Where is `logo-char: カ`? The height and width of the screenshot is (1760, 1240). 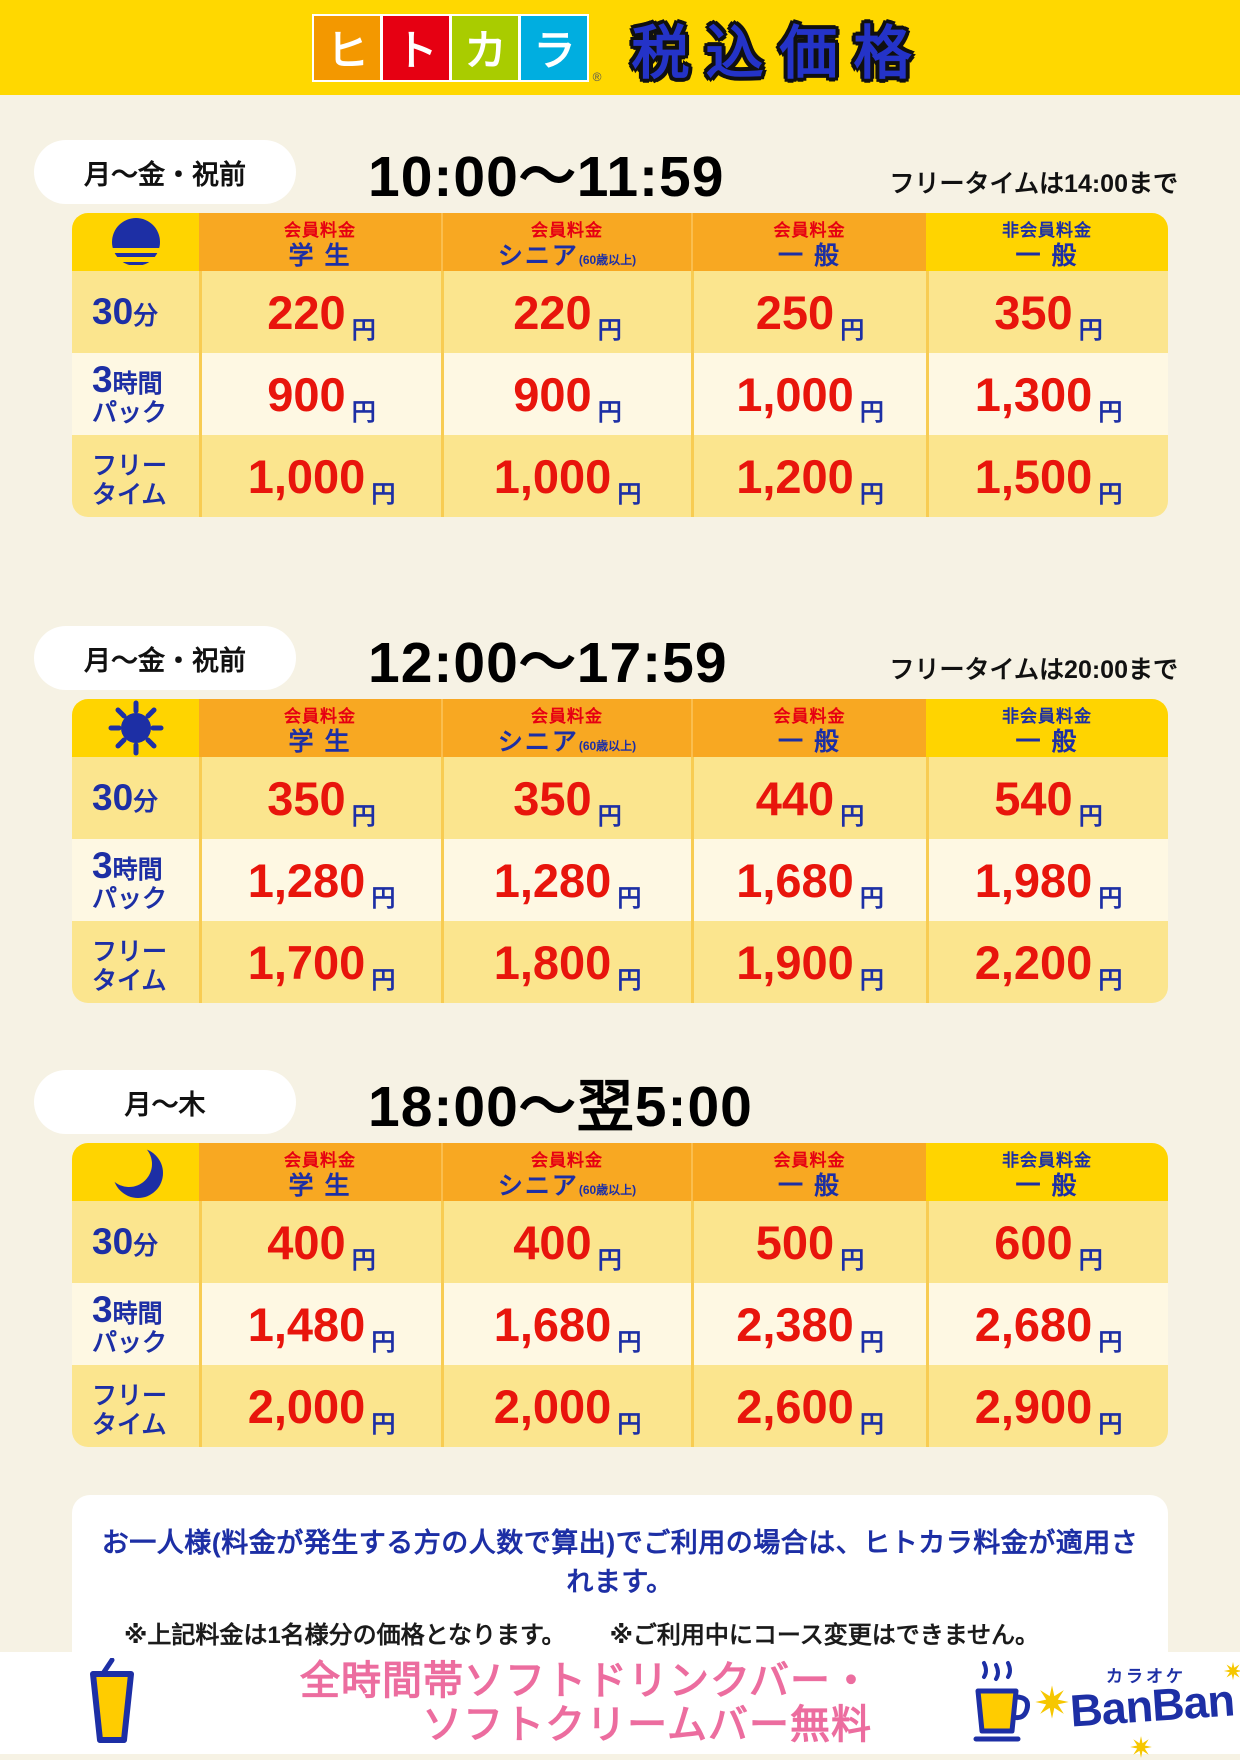 logo-char: カ is located at coordinates (485, 50).